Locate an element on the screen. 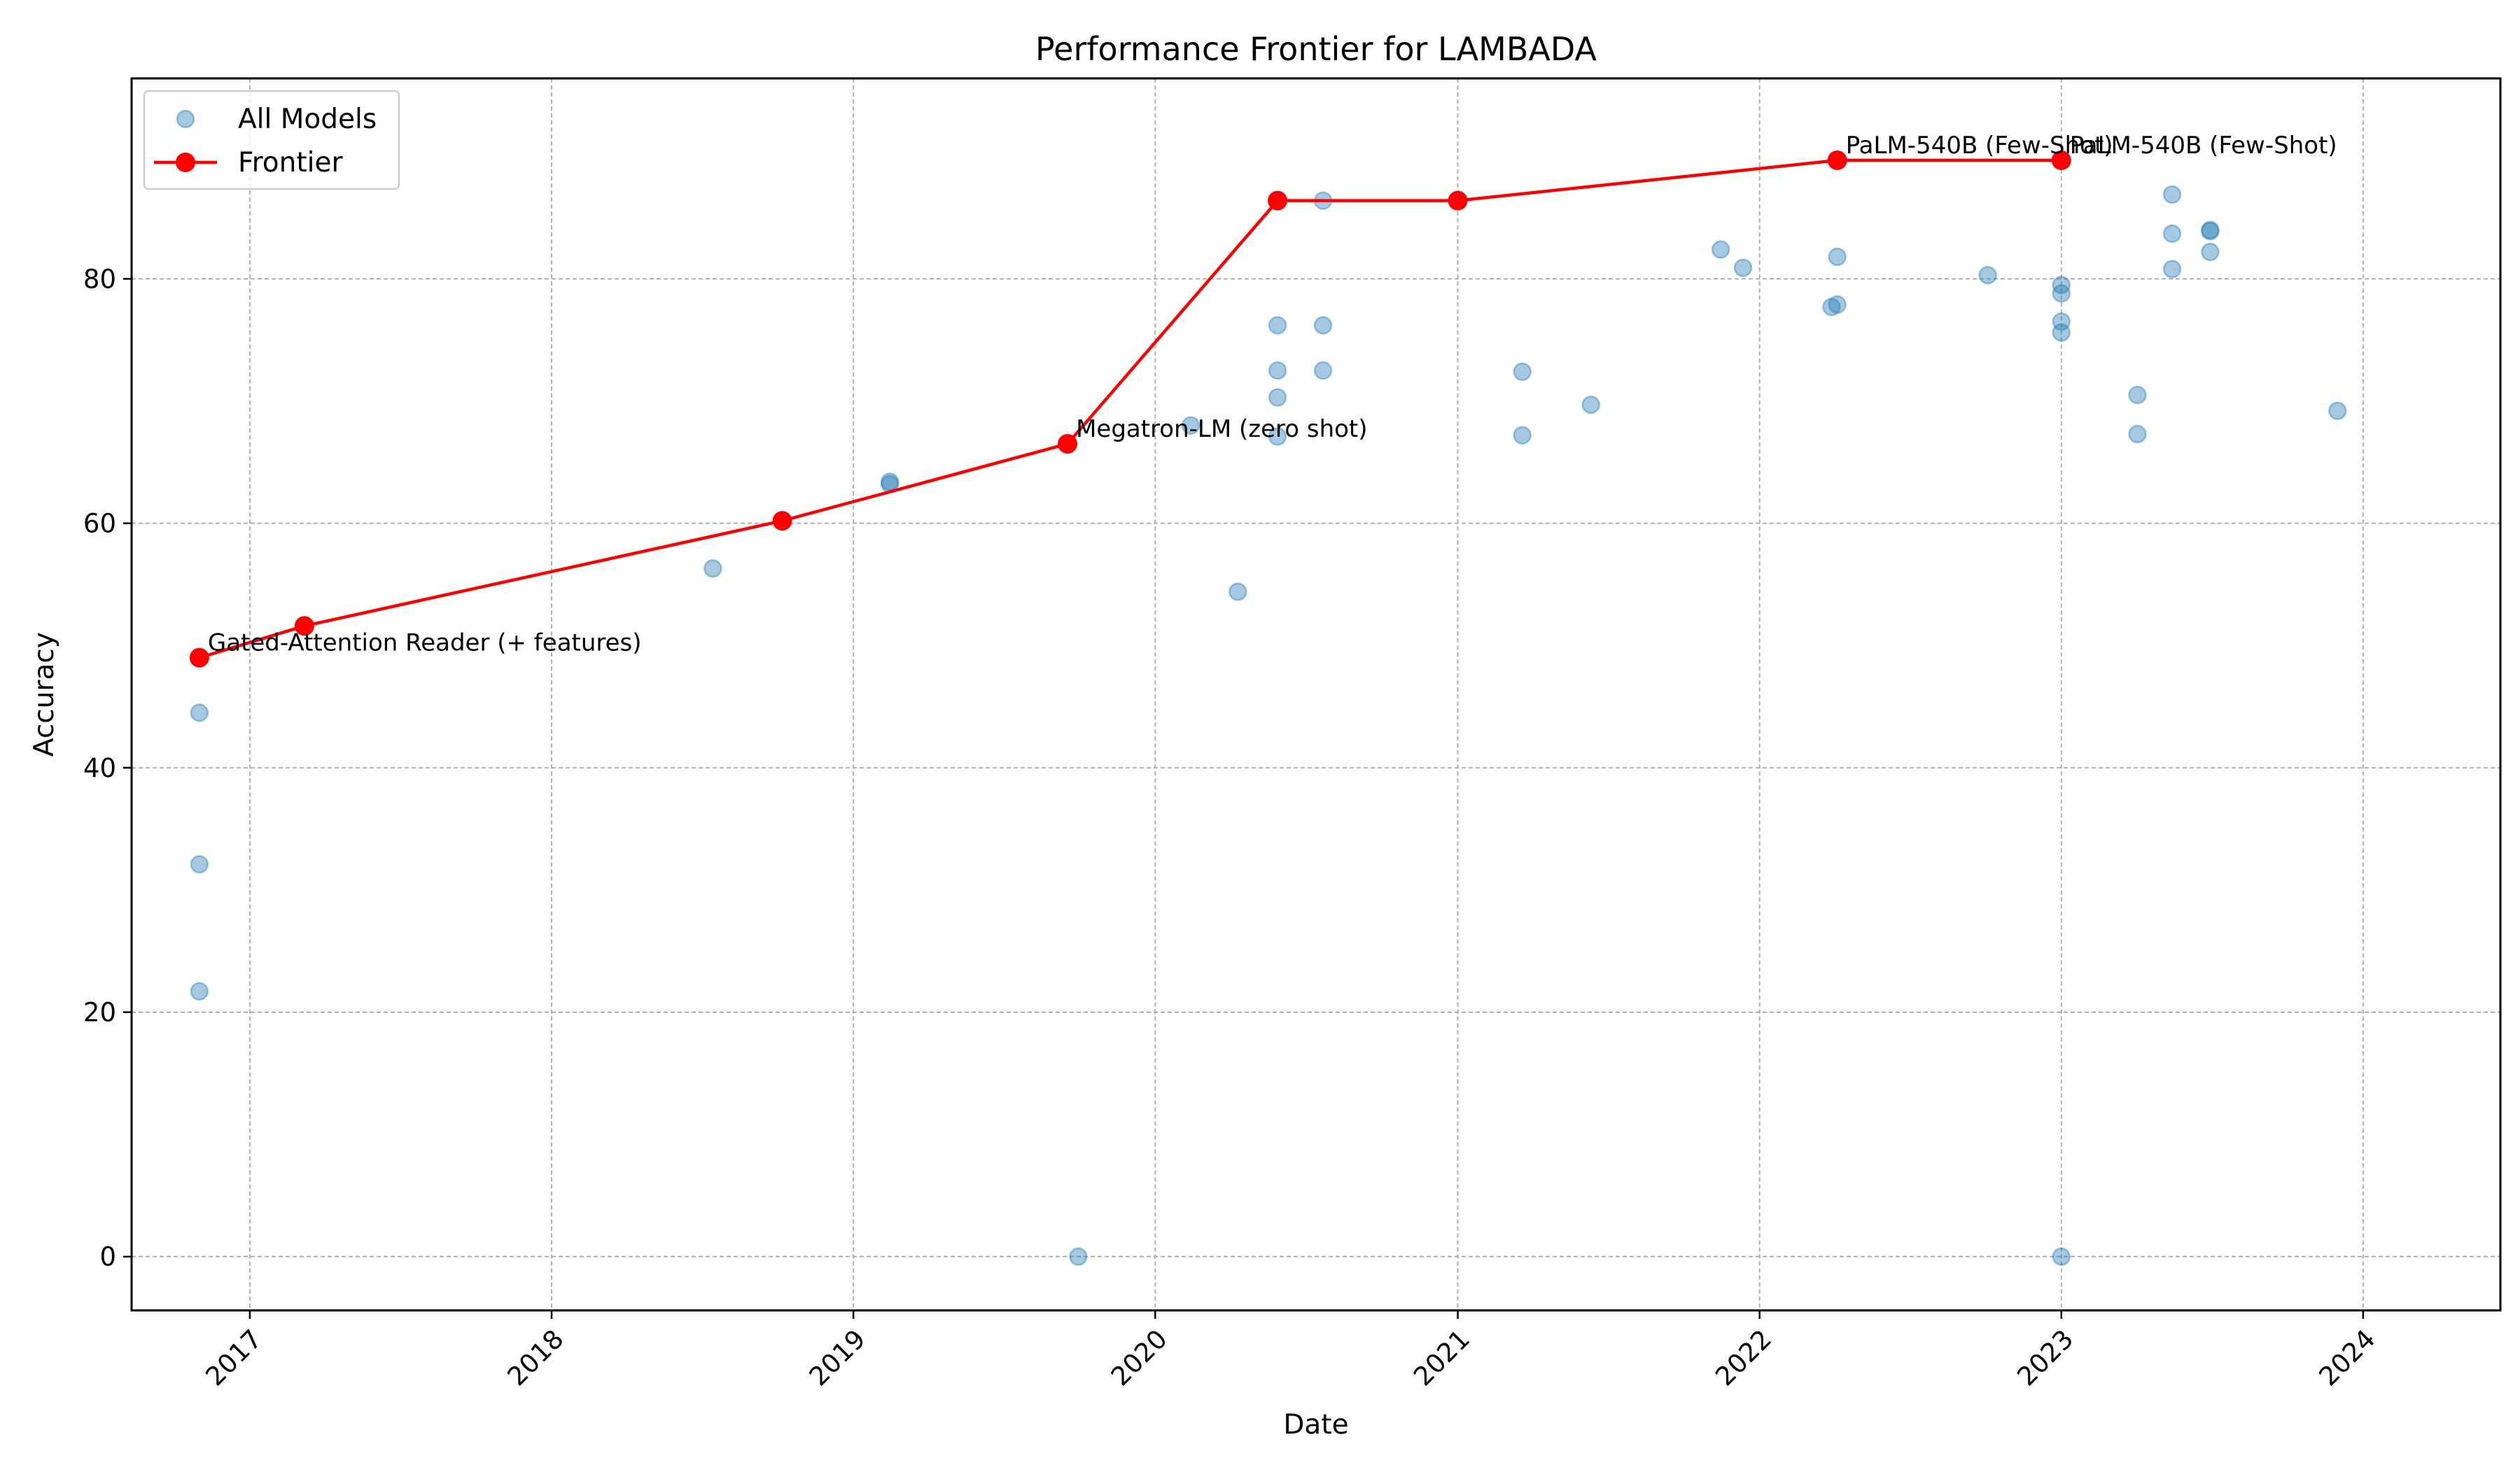 The height and width of the screenshot is (1470, 2520). y-tick-label: 60 is located at coordinates (99, 524).